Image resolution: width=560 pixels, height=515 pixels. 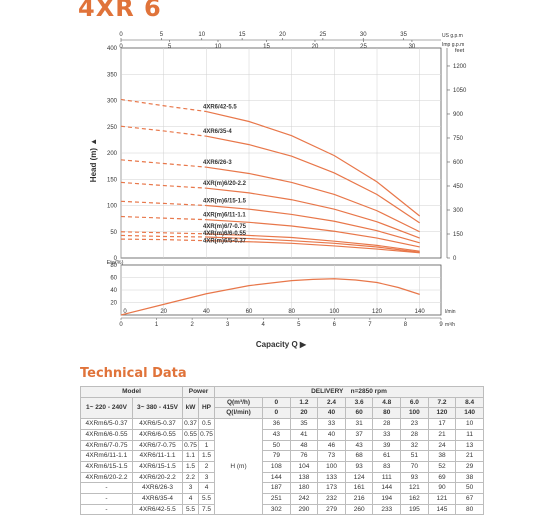 What do you see at coordinates (276, 509) in the screenshot?
I see `head-value: 302` at bounding box center [276, 509].